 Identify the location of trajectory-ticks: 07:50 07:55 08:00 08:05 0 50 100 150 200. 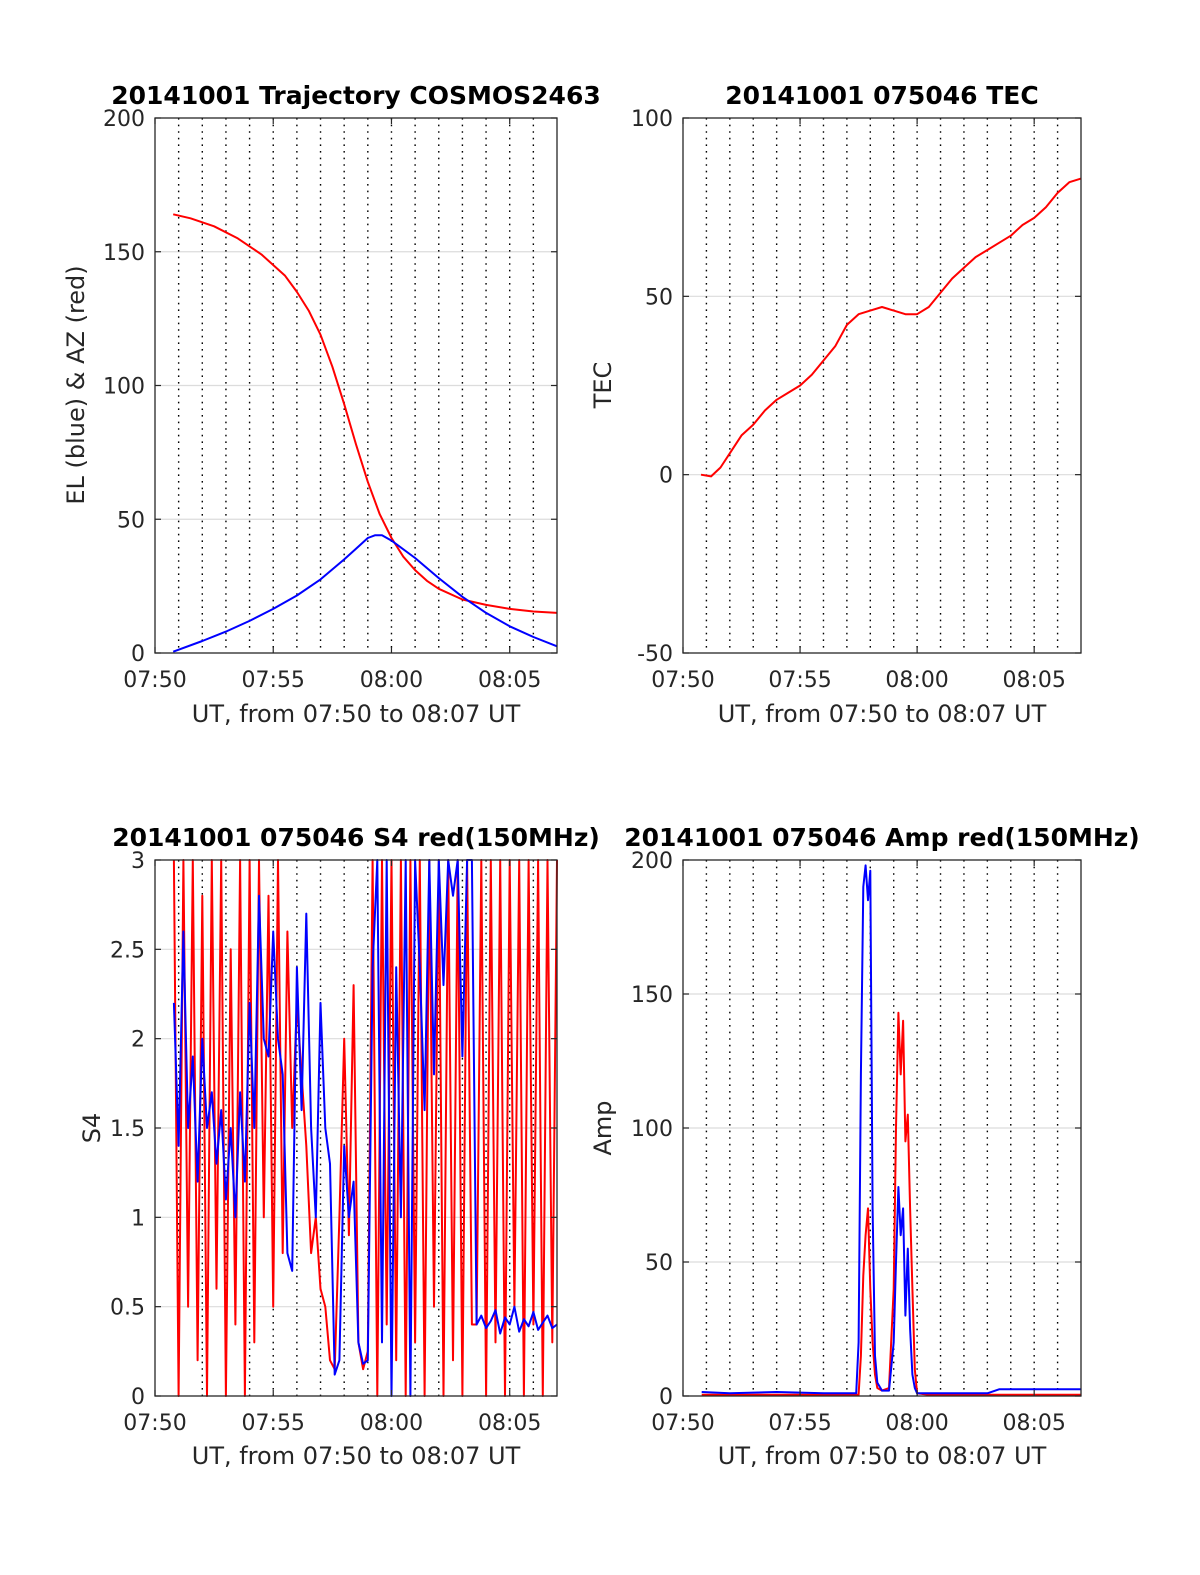
(330, 400).